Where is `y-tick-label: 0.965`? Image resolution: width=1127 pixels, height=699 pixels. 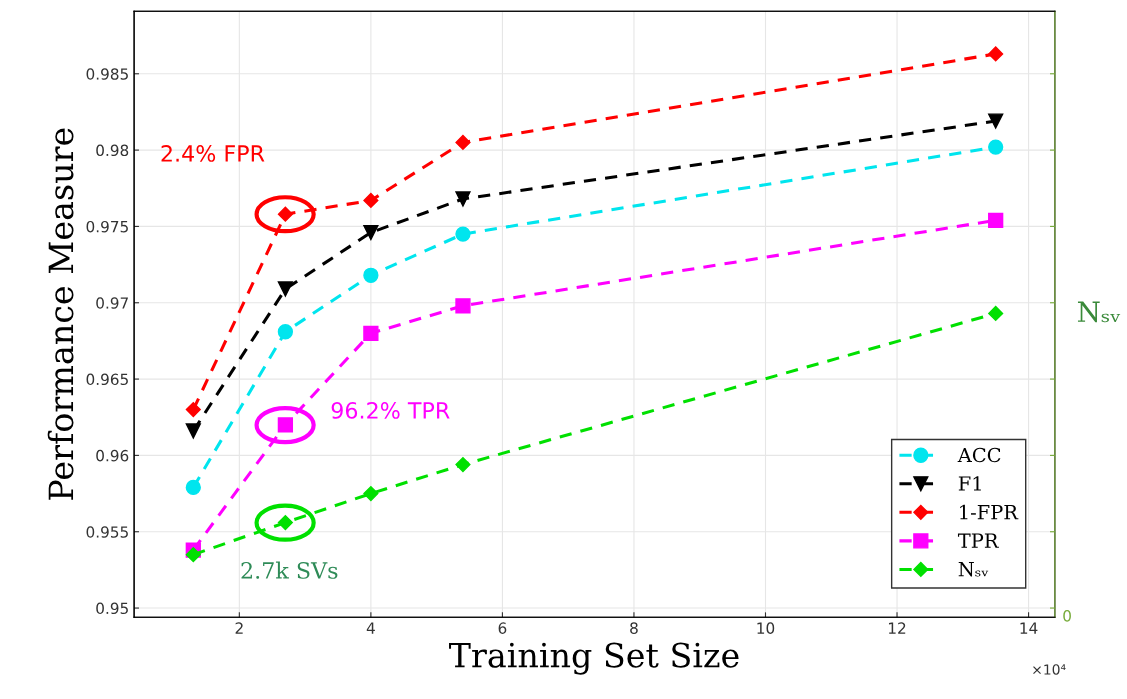 y-tick-label: 0.965 is located at coordinates (107, 379).